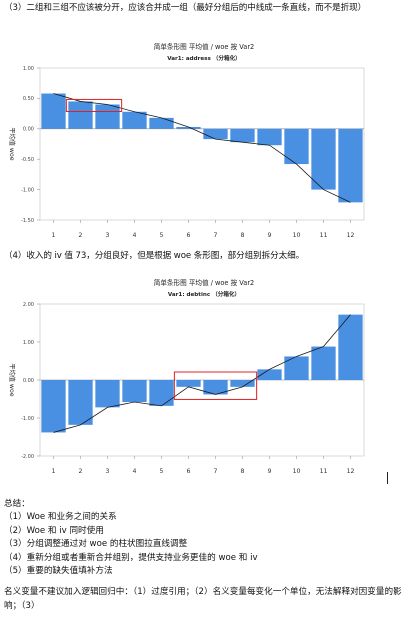 This screenshot has width=408, height=637. I want to click on y-tick-label: 2.00, so click(28, 305).